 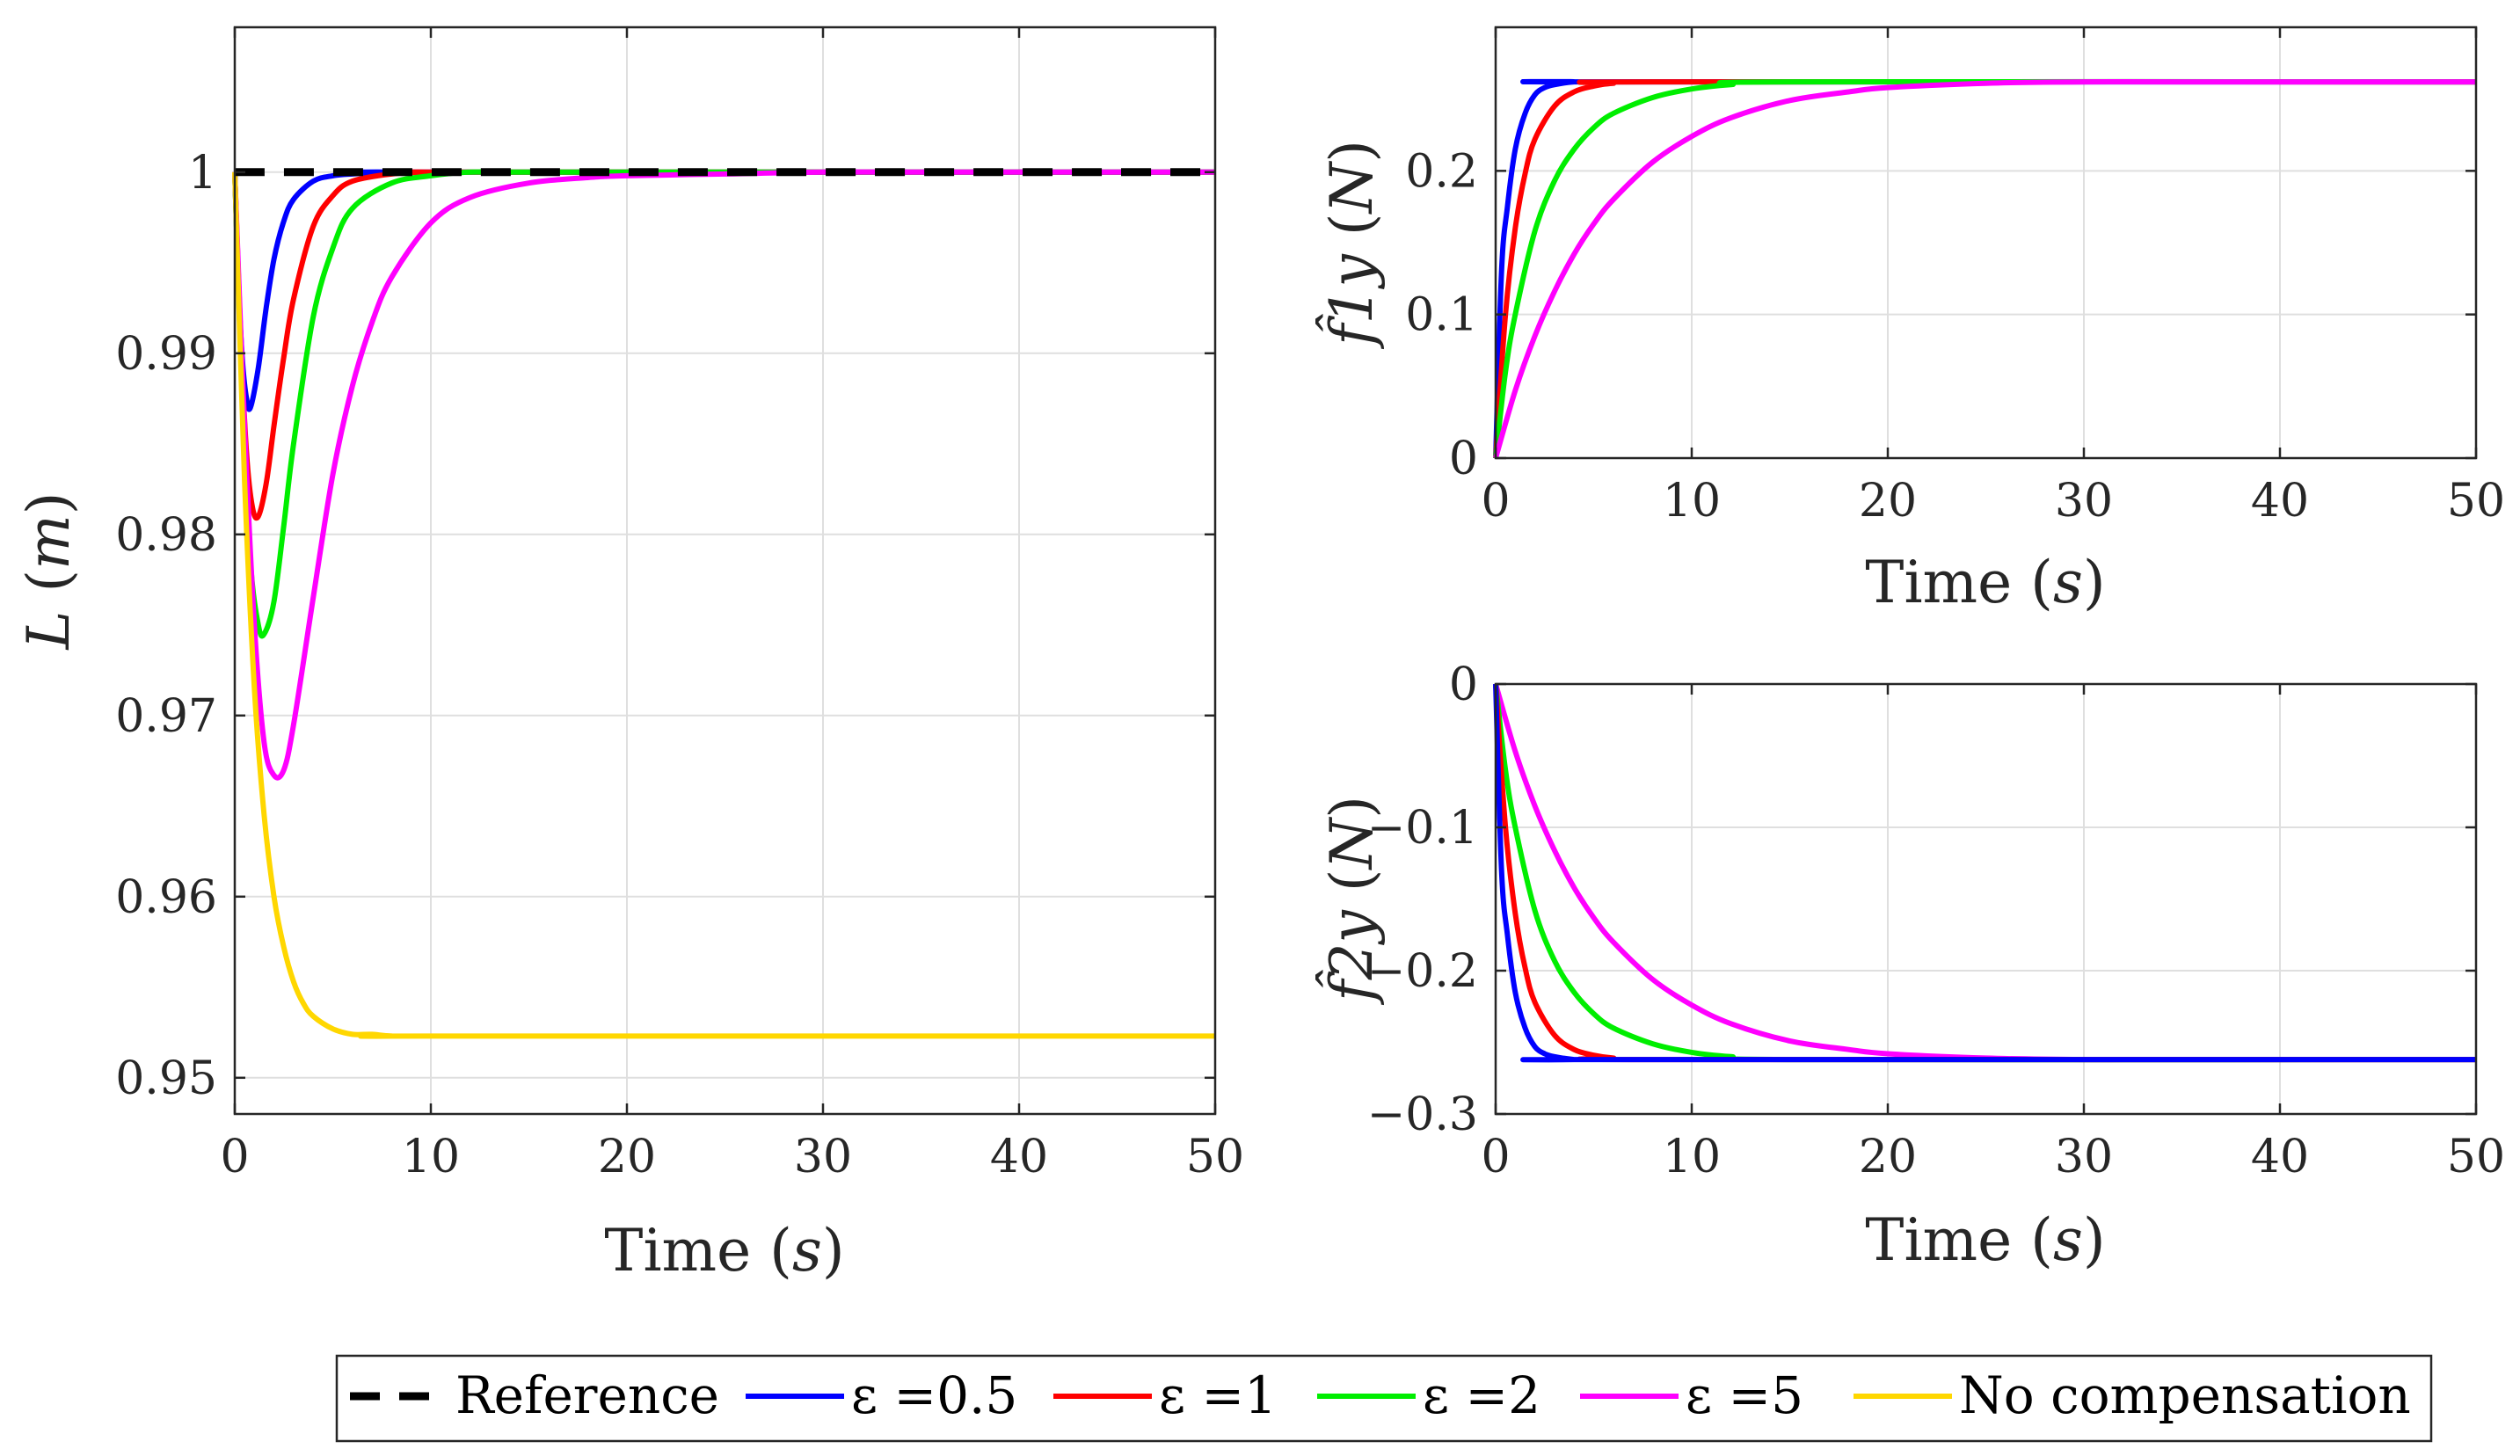 I want to click on legend-item-eps-0p5: ε =0.5, so click(x=881, y=1395).